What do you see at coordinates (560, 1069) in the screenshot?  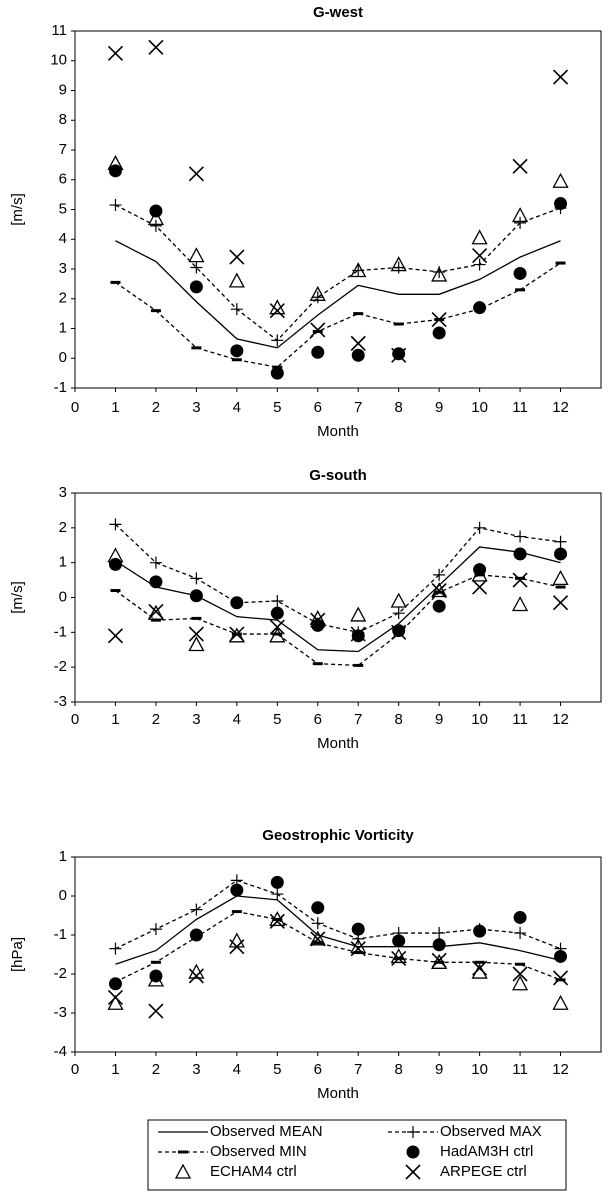 I see `x-tick-label: 12` at bounding box center [560, 1069].